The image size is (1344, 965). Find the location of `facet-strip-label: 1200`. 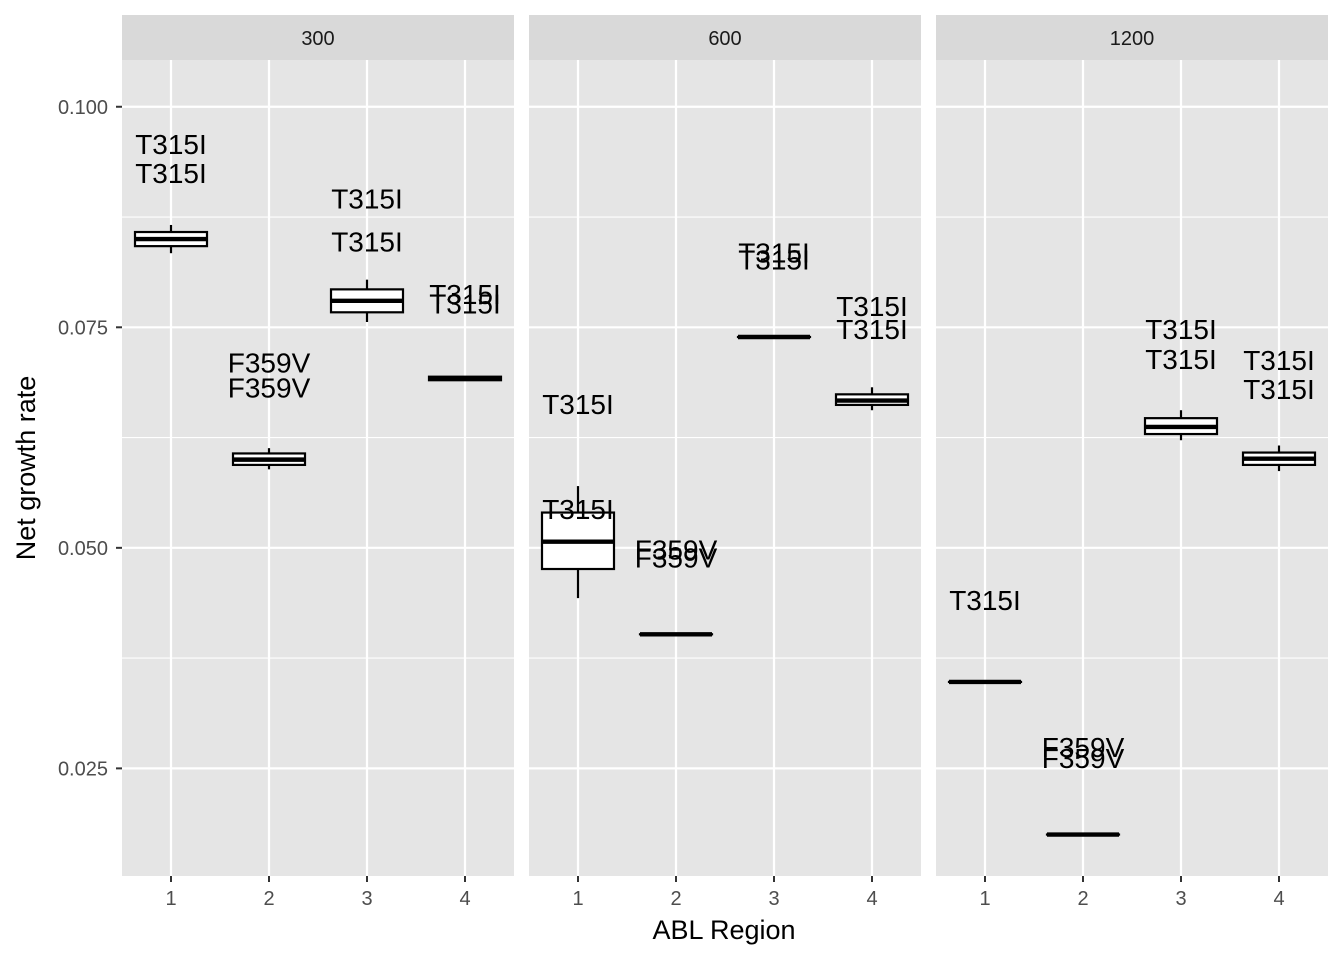

facet-strip-label: 1200 is located at coordinates (1132, 39).